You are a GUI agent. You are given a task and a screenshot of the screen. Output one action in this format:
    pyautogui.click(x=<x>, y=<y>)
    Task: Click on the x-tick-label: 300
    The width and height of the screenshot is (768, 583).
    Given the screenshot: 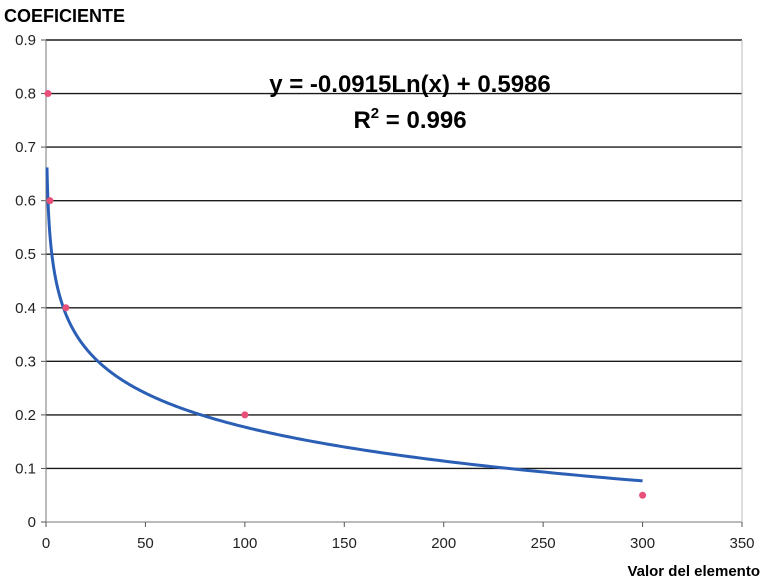 What is the action you would take?
    pyautogui.click(x=642, y=543)
    